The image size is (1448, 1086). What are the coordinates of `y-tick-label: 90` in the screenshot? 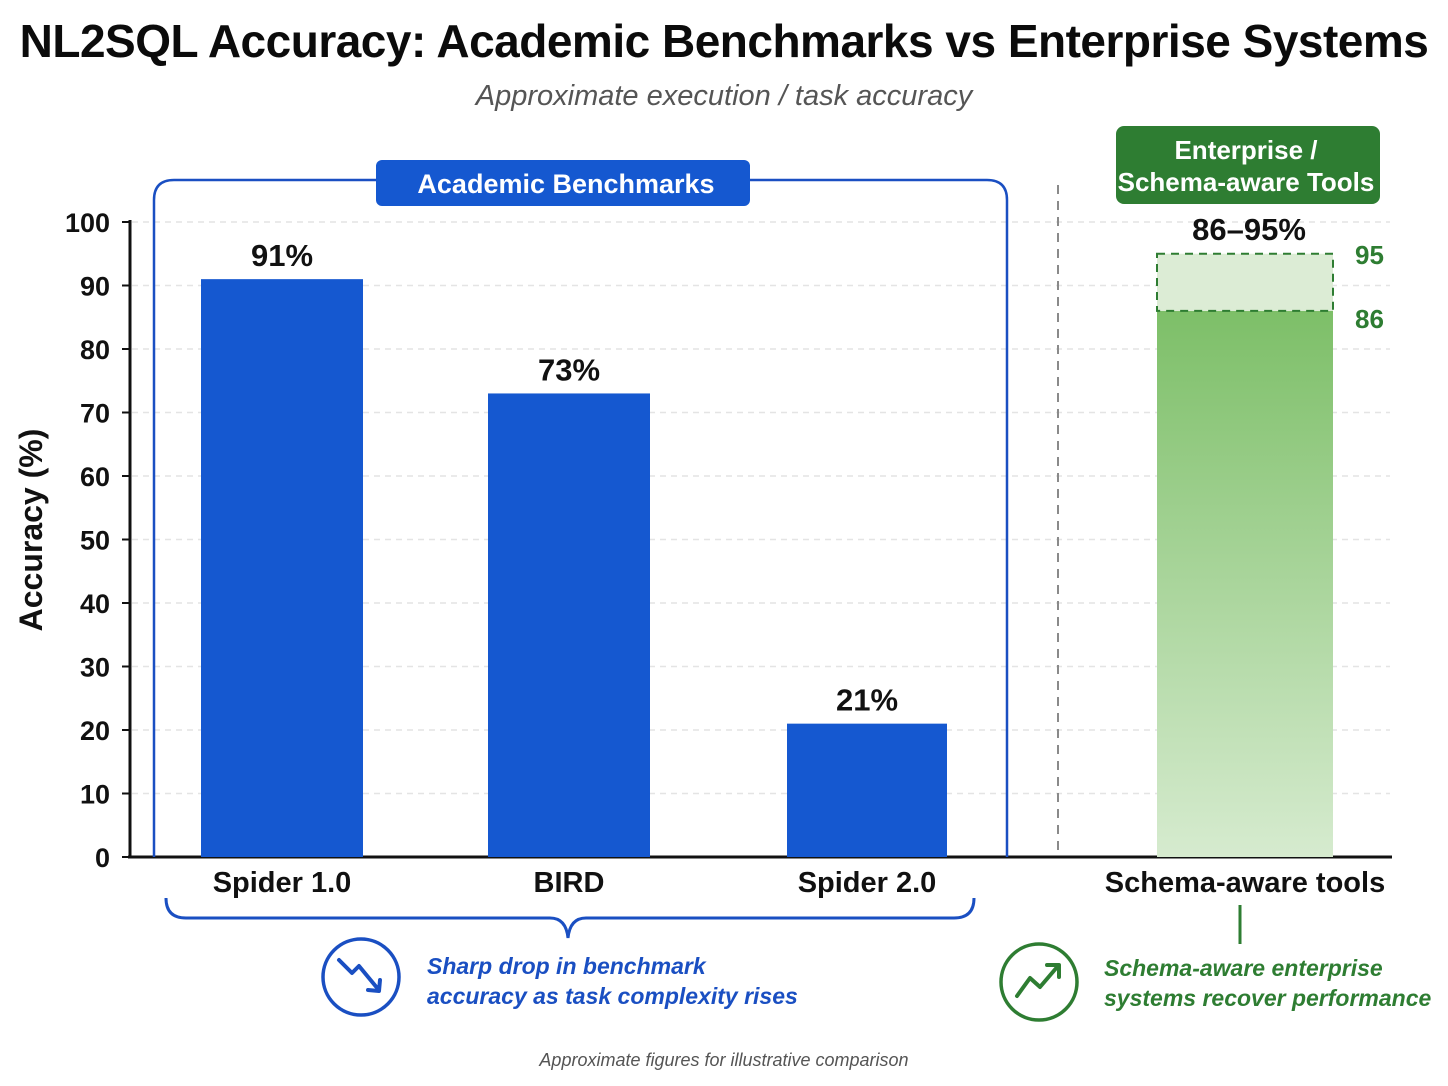 It's located at (95, 287).